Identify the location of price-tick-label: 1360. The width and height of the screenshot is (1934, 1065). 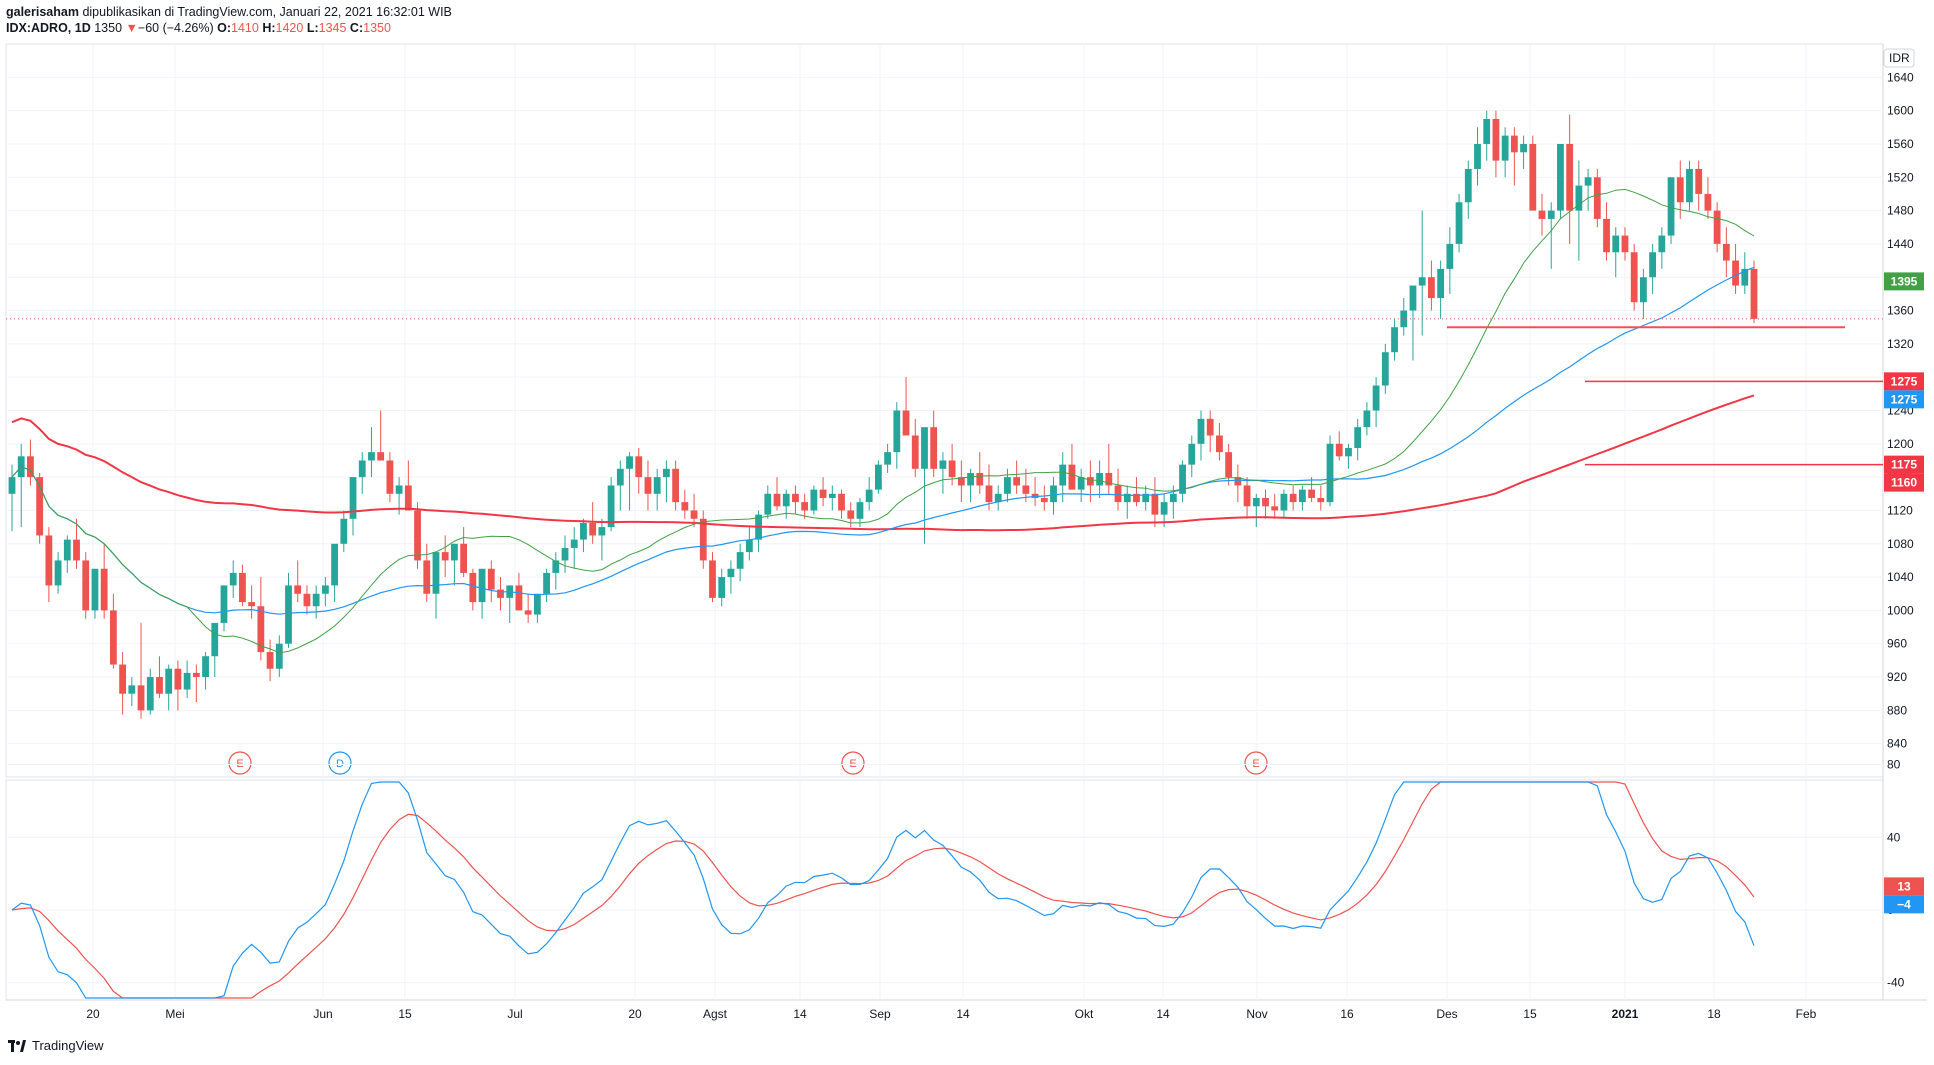
(1900, 311).